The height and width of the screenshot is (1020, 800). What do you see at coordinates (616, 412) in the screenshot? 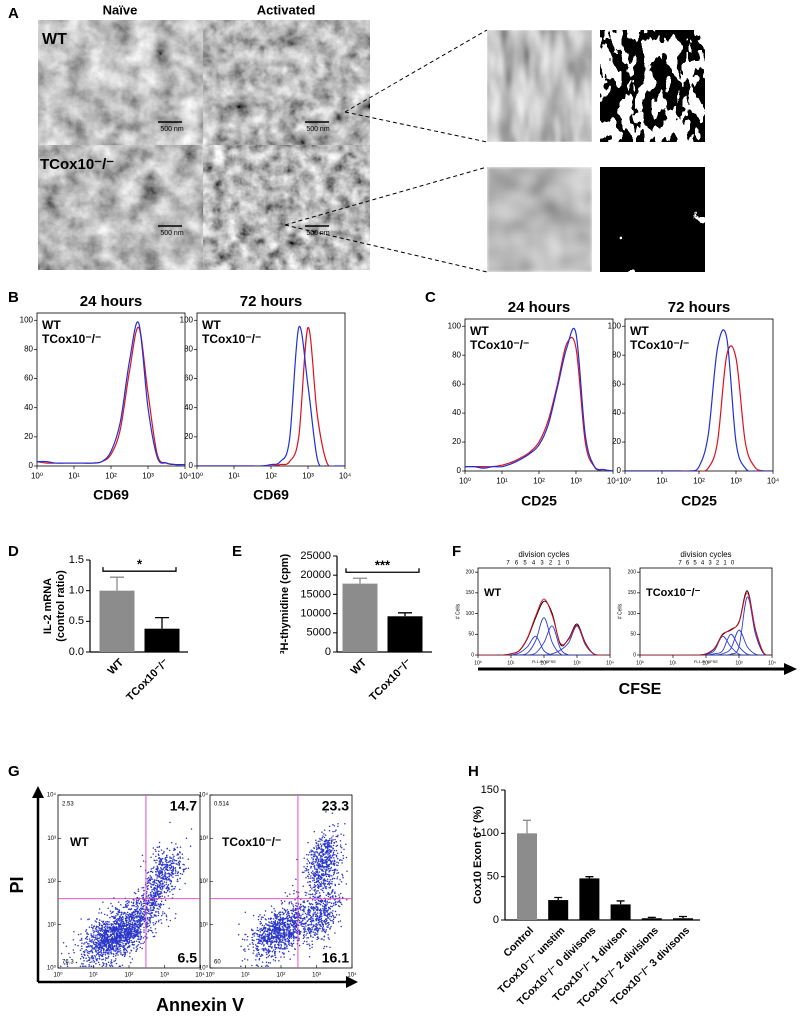
I see `y-tick-label: 40` at bounding box center [616, 412].